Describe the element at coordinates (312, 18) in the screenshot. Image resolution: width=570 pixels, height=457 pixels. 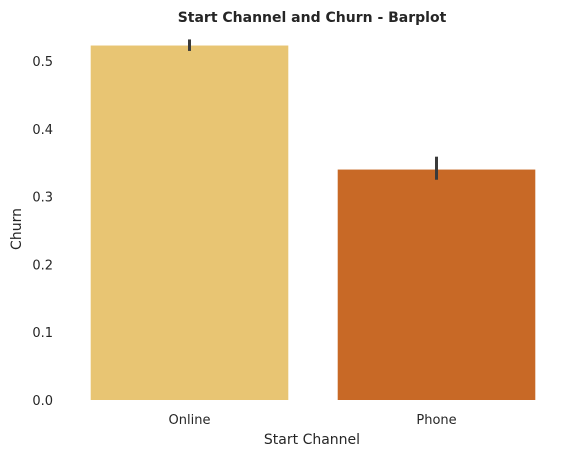
I see `chart-title: Start Channel and Churn - Barplot` at that location.